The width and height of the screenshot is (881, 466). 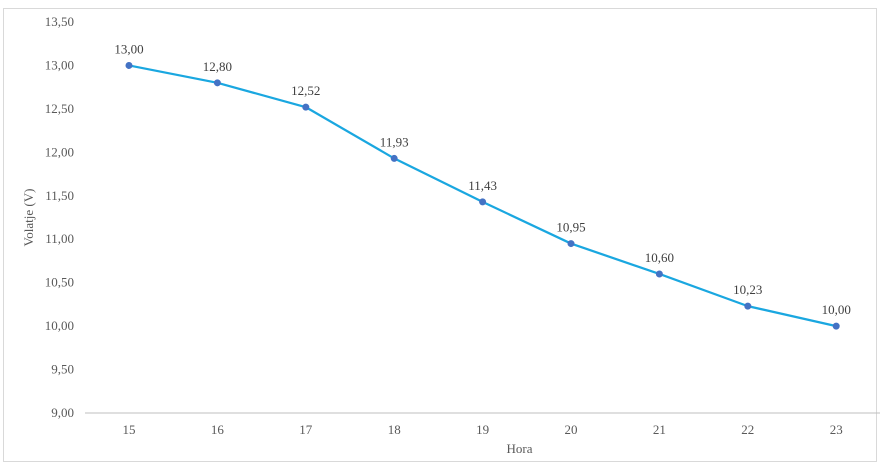 What do you see at coordinates (59, 195) in the screenshot?
I see `y-tick-label: 11,50` at bounding box center [59, 195].